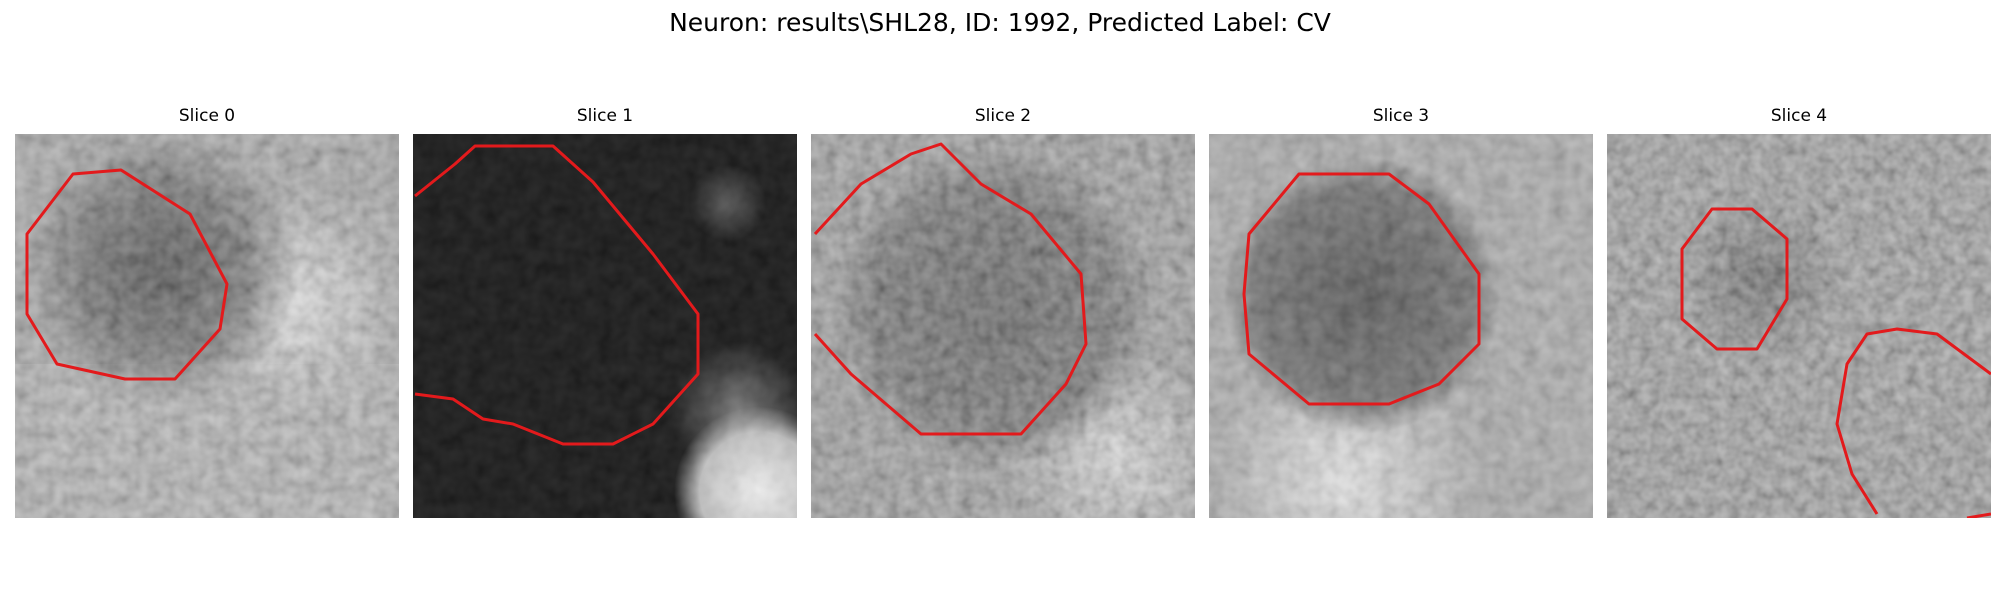 This screenshot has height=600, width=2000. I want to click on slice-title-4: Slice 4, so click(1799, 116).